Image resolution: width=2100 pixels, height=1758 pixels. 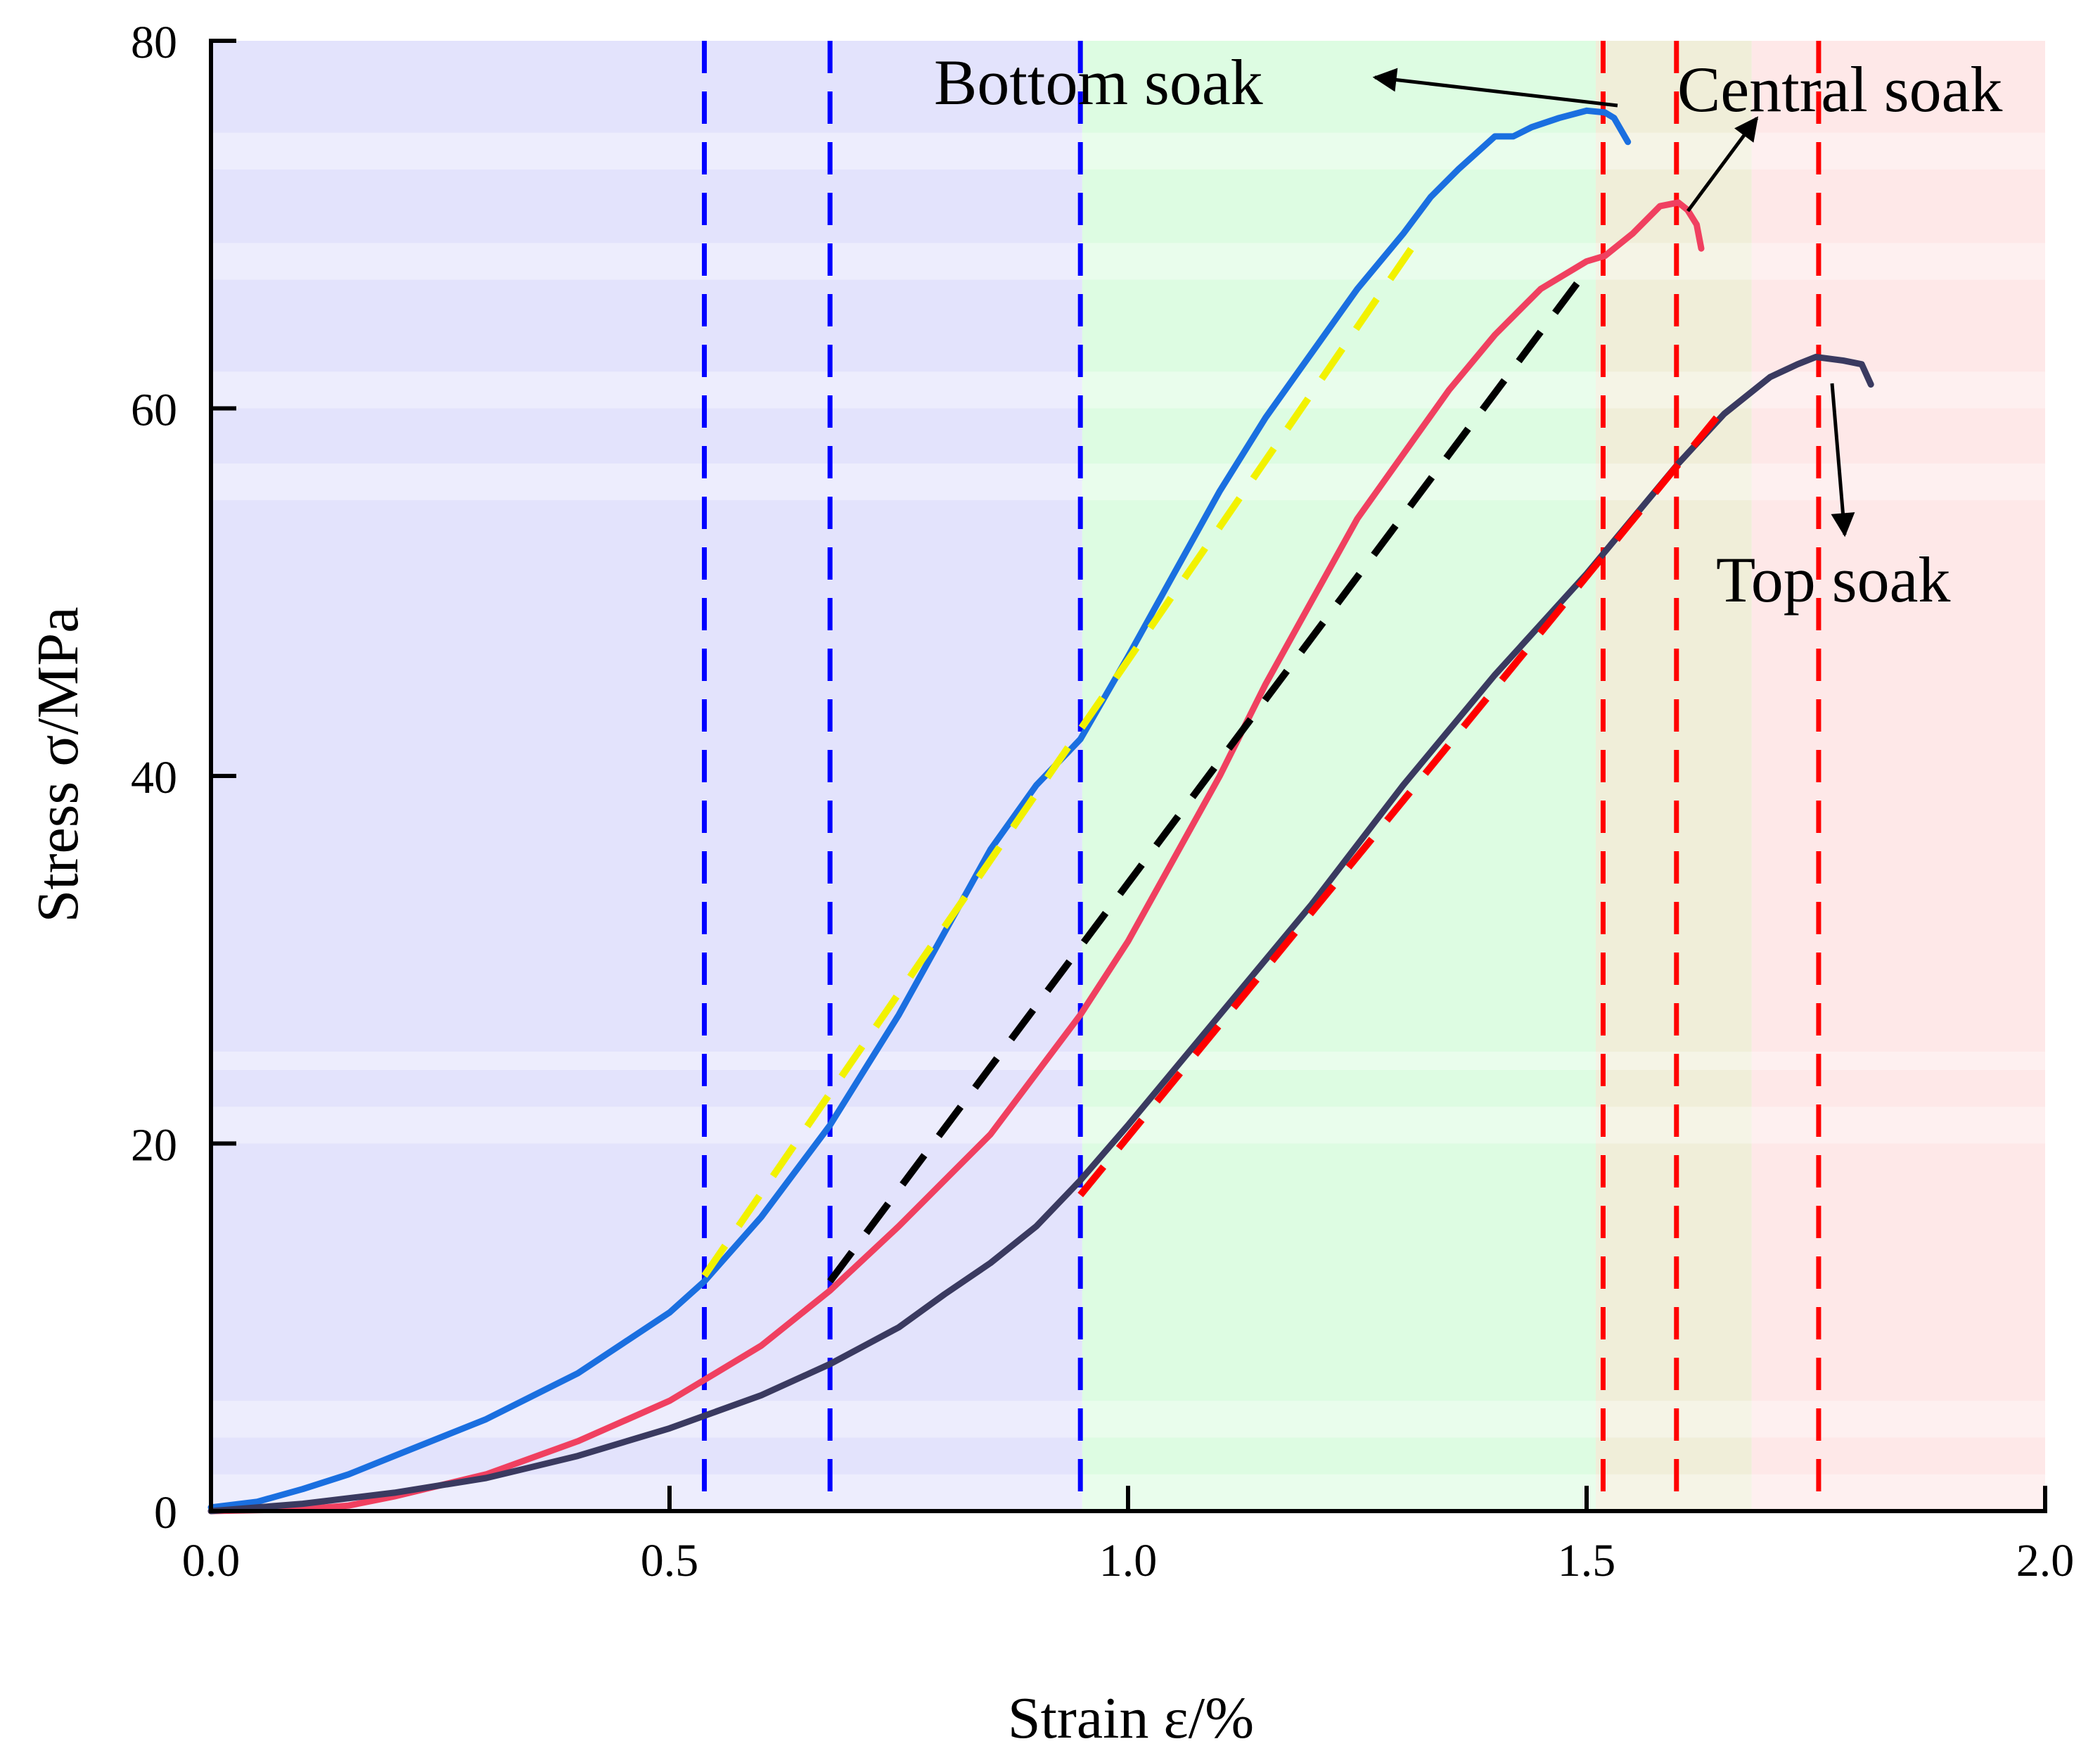 What do you see at coordinates (58, 765) in the screenshot?
I see `y-axis-title: Stress σ/MPa` at bounding box center [58, 765].